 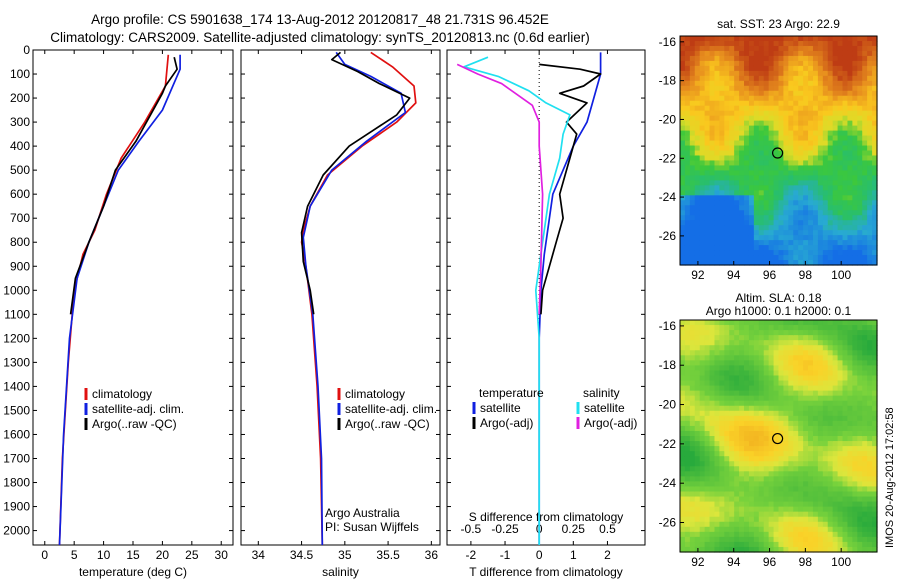 What do you see at coordinates (388, 555) in the screenshot?
I see `x-tick-label: 35.5` at bounding box center [388, 555].